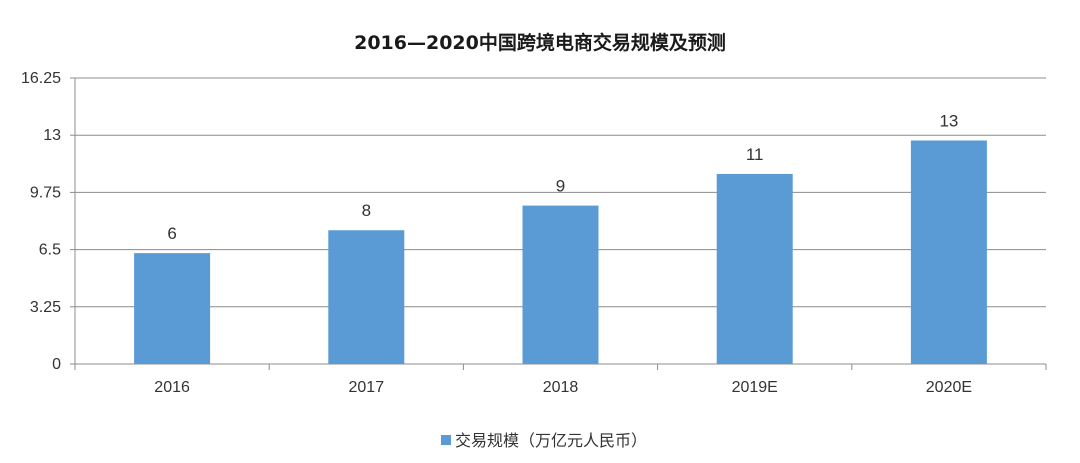 The width and height of the screenshot is (1080, 463). What do you see at coordinates (50, 250) in the screenshot?
I see `y-tick-label: 6.5` at bounding box center [50, 250].